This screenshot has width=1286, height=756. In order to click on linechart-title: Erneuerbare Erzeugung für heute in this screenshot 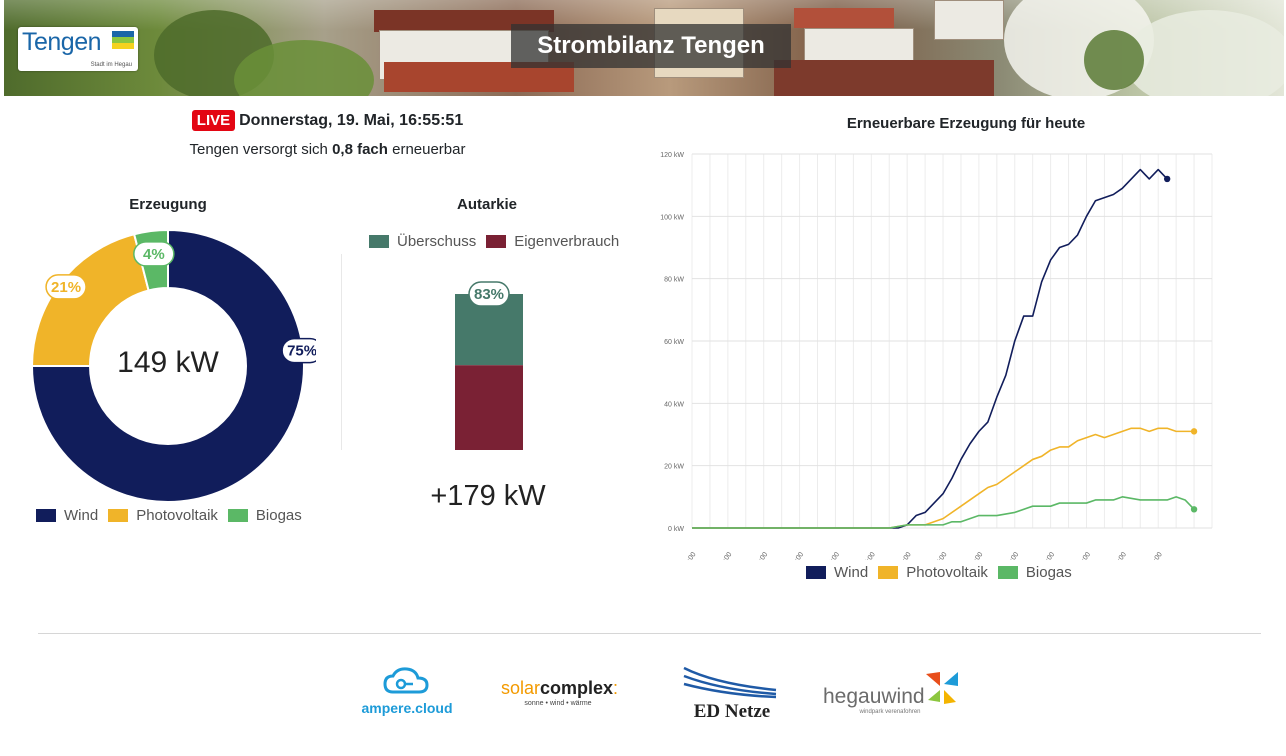, I will do `click(966, 123)`.